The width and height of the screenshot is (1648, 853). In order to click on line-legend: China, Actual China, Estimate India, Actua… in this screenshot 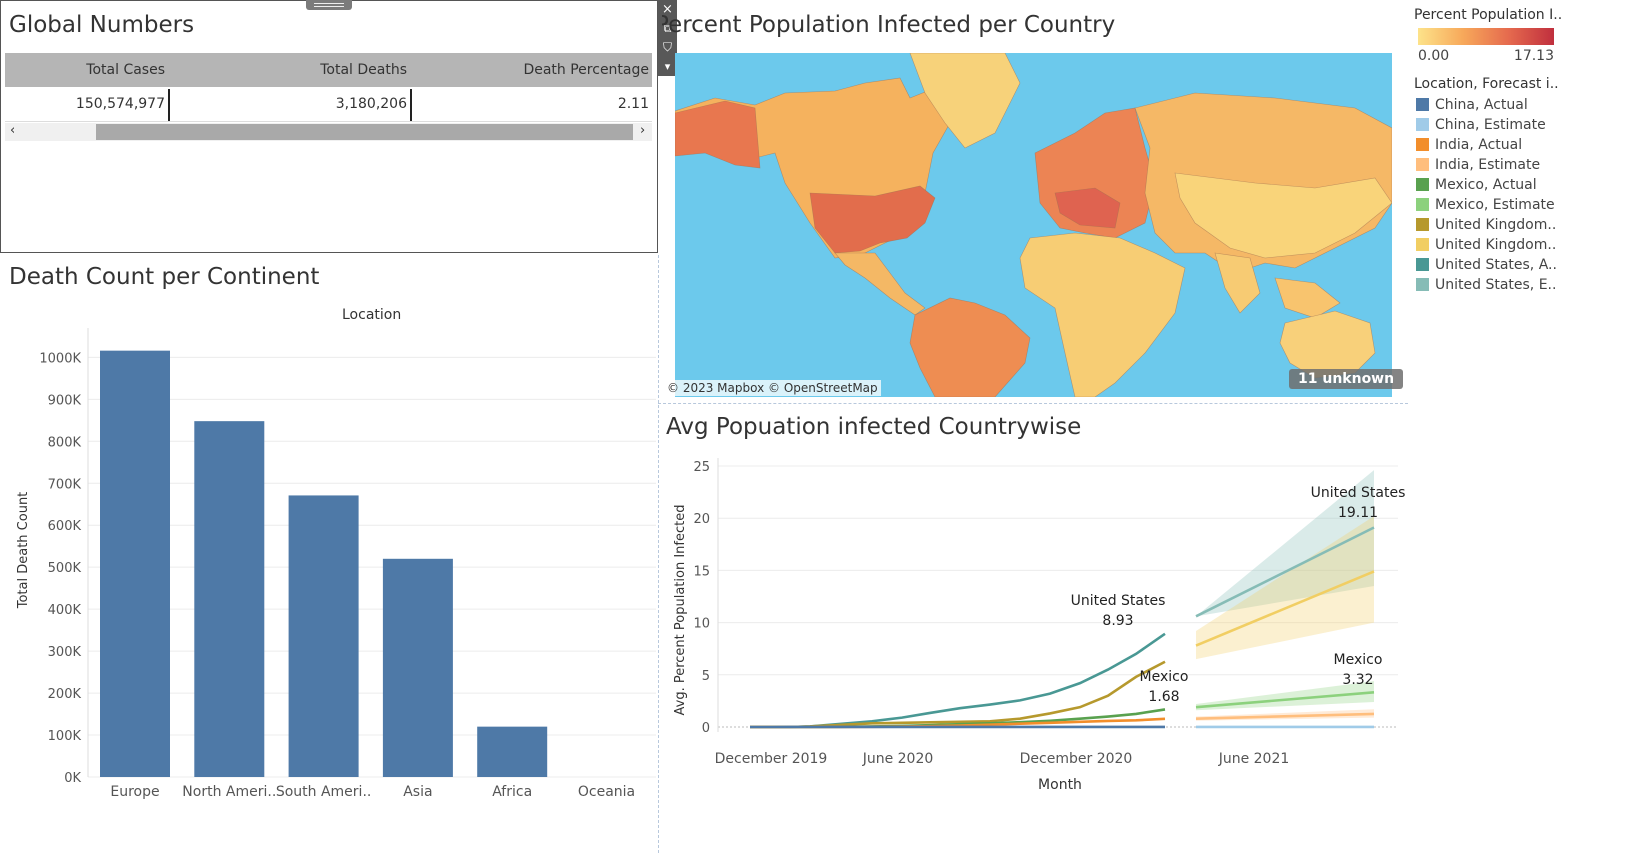, I will do `click(1486, 195)`.